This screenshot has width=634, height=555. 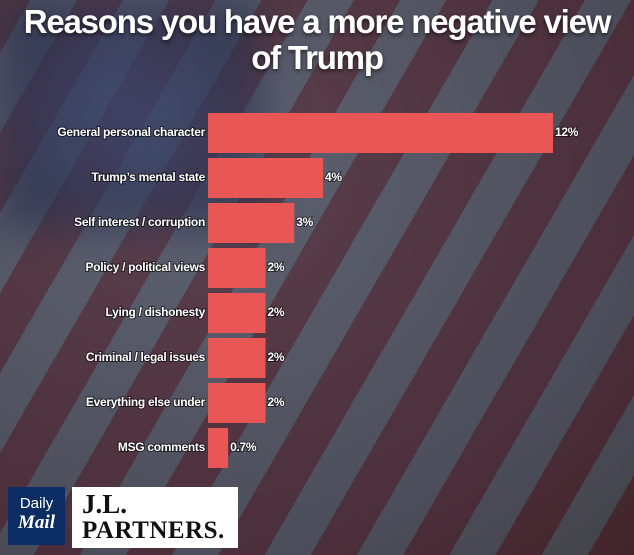 I want to click on logo-text: Mail, so click(x=36, y=522).